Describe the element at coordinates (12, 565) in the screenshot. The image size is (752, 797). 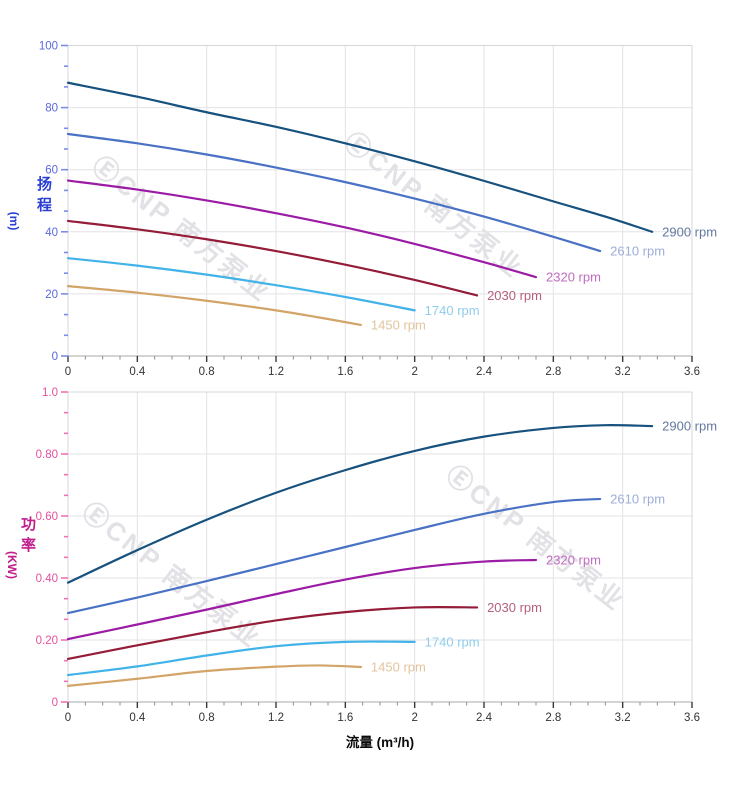
I see `power-axis-unit: (KW)` at that location.